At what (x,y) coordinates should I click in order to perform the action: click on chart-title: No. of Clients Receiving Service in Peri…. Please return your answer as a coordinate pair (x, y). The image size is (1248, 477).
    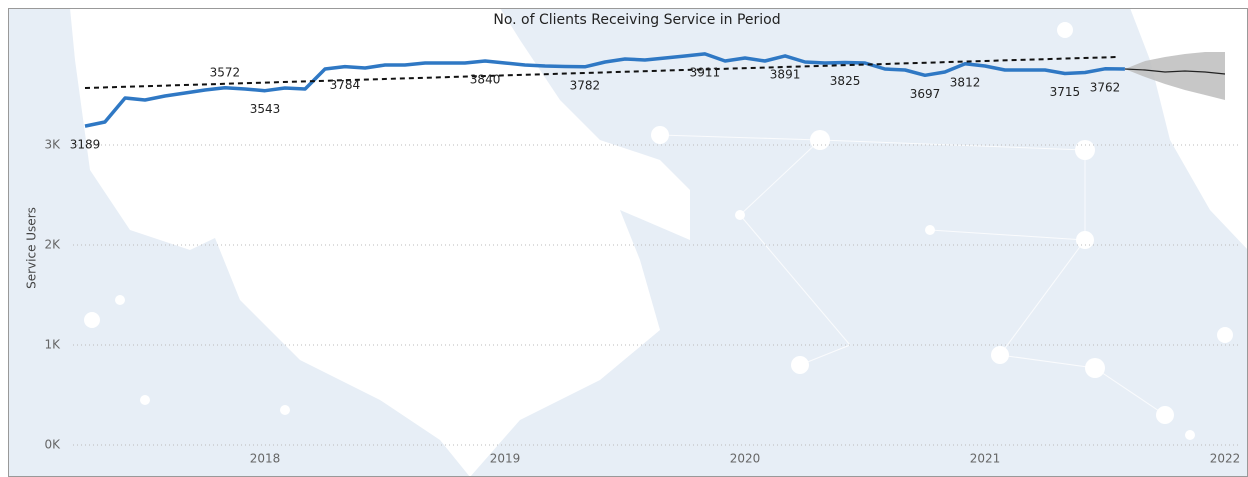
    Looking at the image, I should click on (636, 20).